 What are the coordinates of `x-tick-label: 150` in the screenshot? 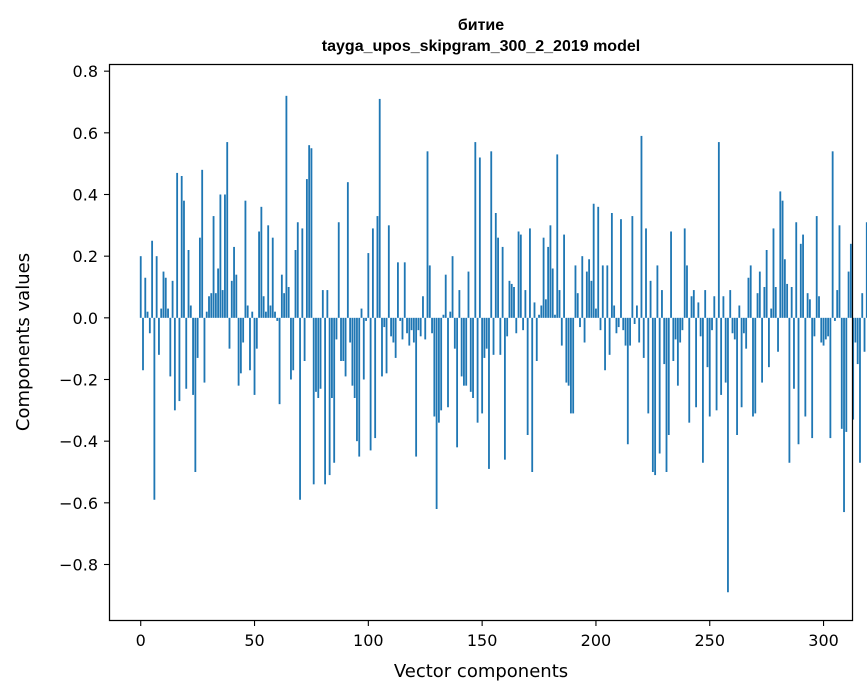 It's located at (482, 640).